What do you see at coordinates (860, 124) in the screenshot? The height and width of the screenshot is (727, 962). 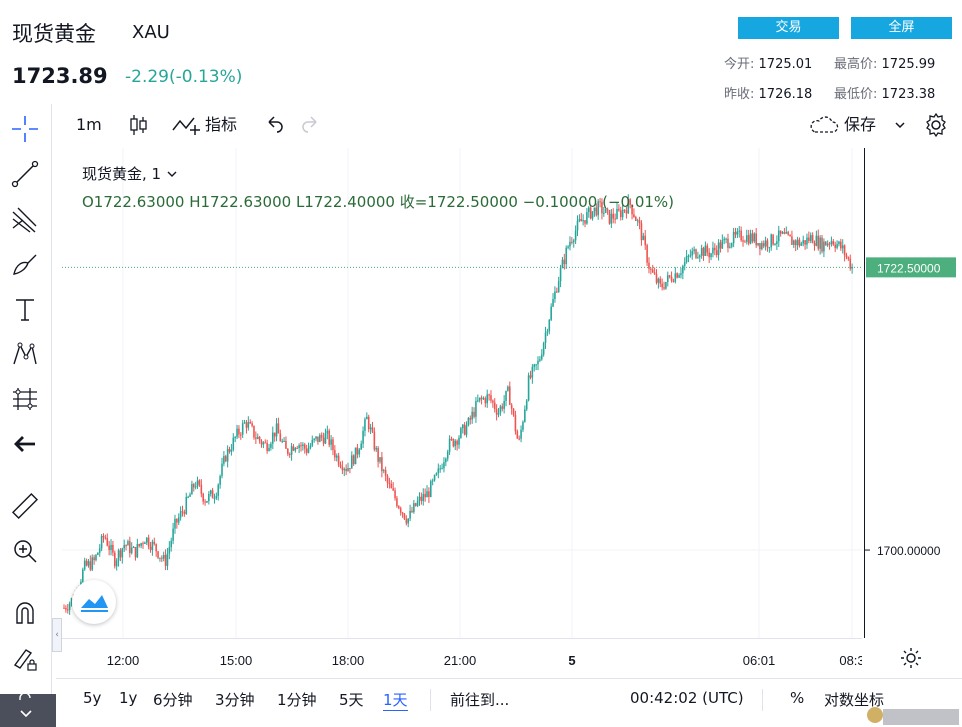 I see `save-button: 保存` at bounding box center [860, 124].